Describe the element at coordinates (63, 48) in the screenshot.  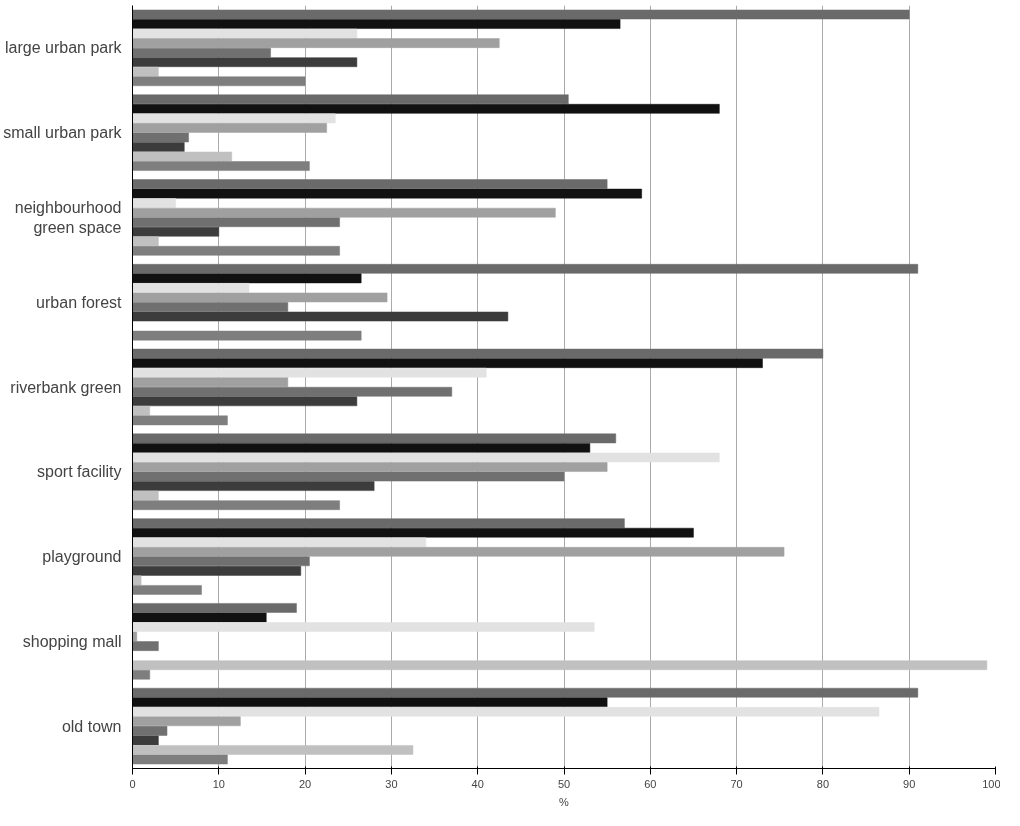
I see `y-tick-label: large urban park` at that location.